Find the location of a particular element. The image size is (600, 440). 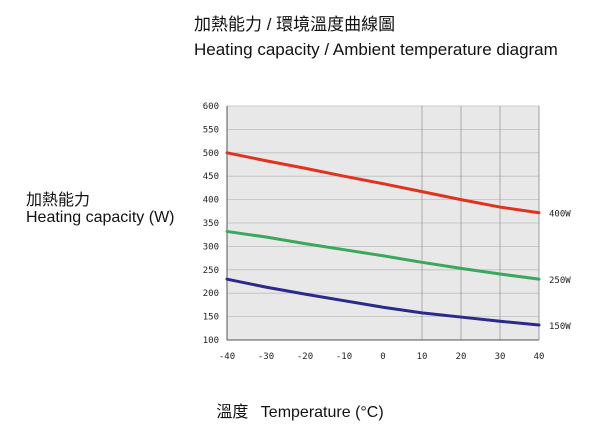

x-tick-label: -10 is located at coordinates (344, 357).